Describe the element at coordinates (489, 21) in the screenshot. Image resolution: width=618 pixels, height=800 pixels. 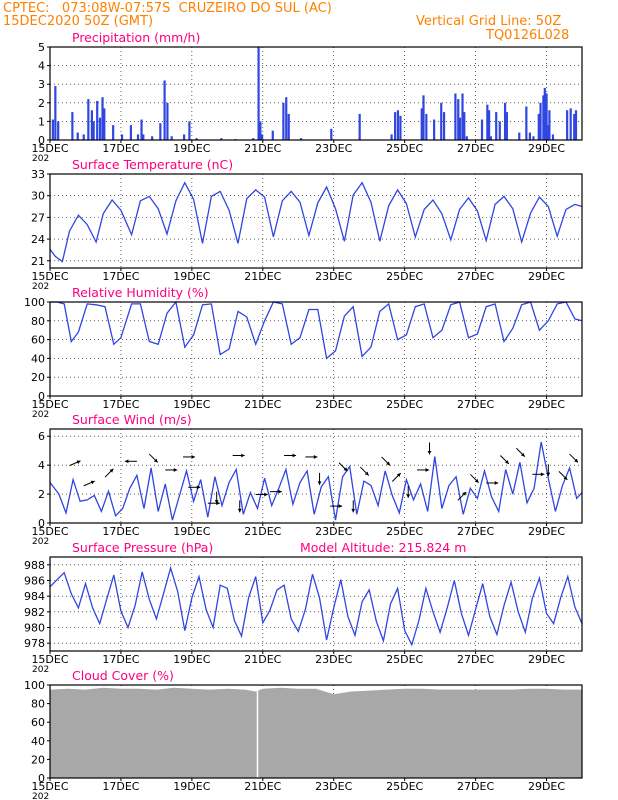
I see `header-grid-line: Vertical Grid Line: 50Z` at that location.